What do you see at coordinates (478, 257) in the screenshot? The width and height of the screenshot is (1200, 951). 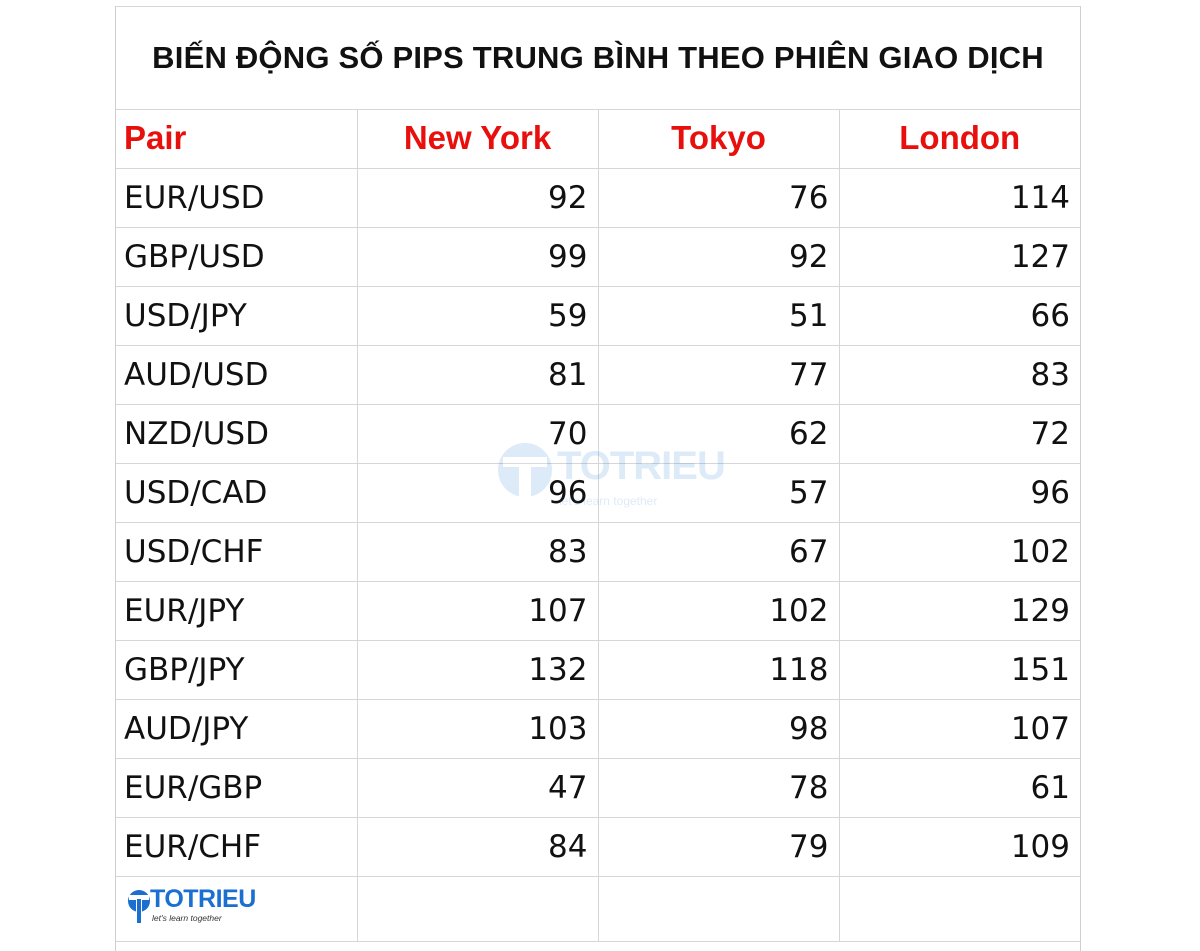 I see `new-york-cell: 99` at bounding box center [478, 257].